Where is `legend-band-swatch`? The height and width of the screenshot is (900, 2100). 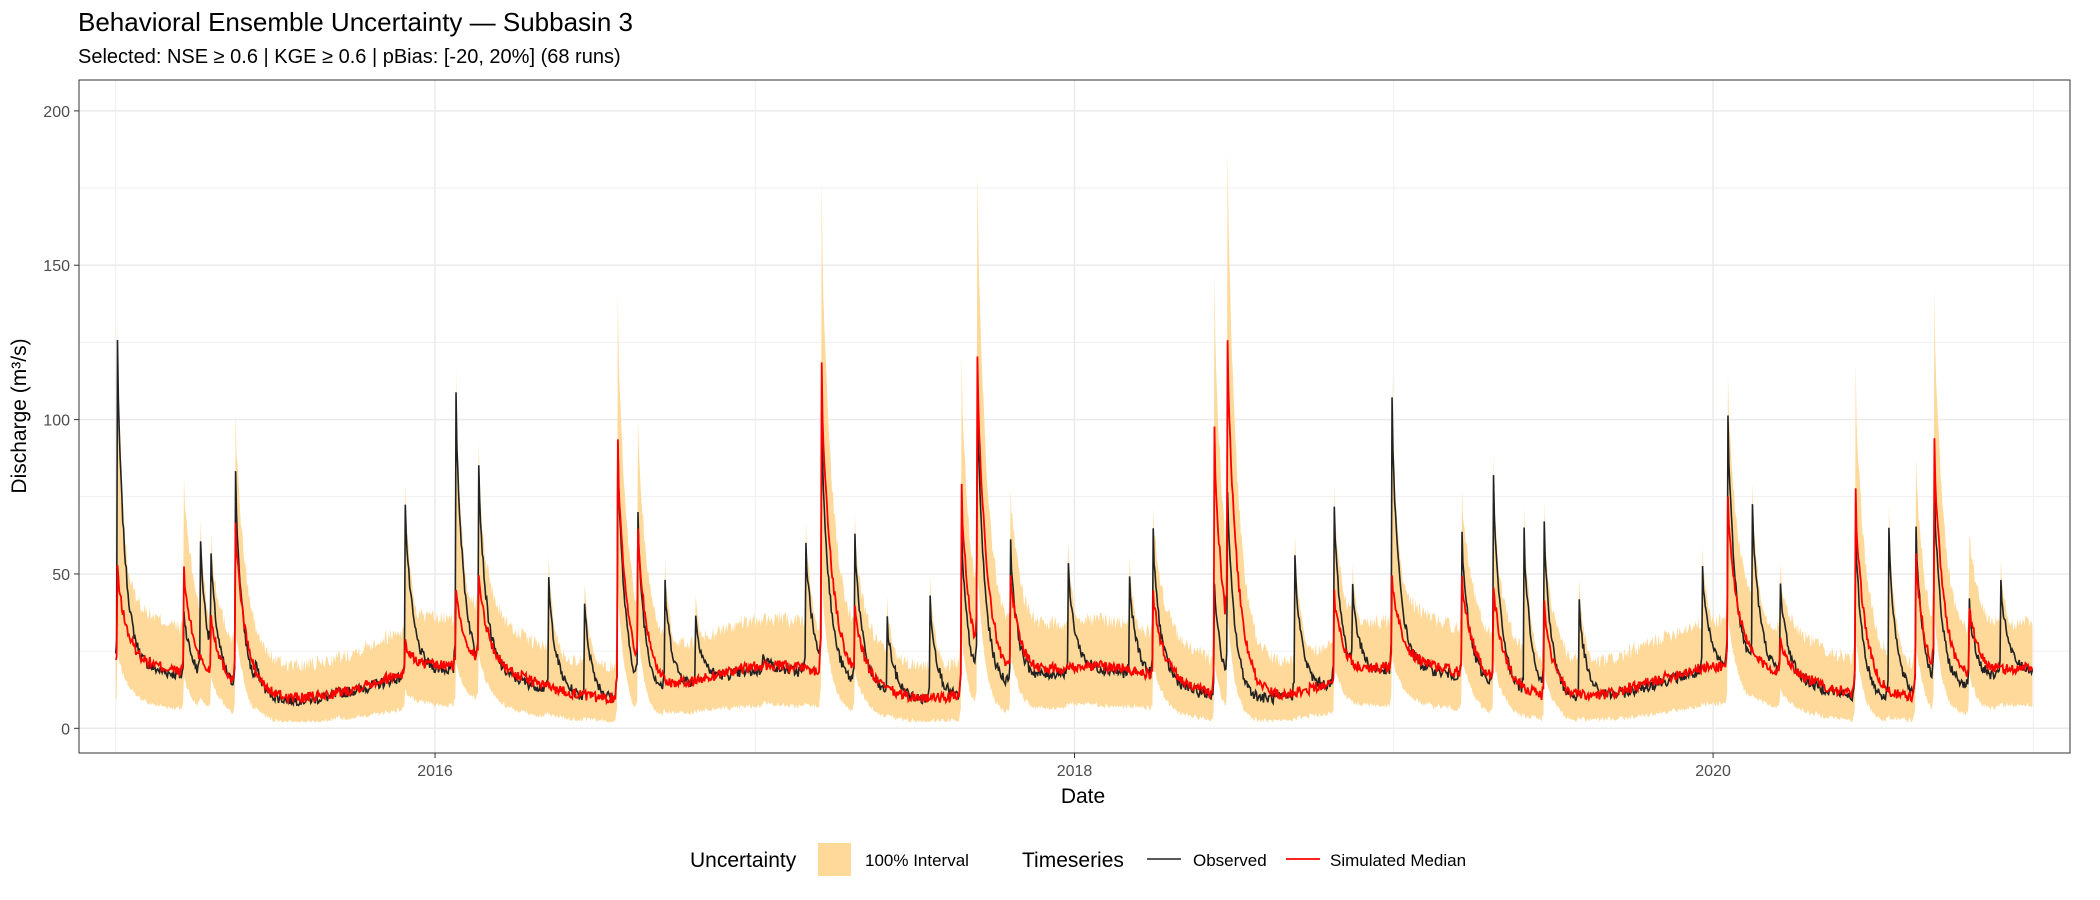 legend-band-swatch is located at coordinates (834, 859).